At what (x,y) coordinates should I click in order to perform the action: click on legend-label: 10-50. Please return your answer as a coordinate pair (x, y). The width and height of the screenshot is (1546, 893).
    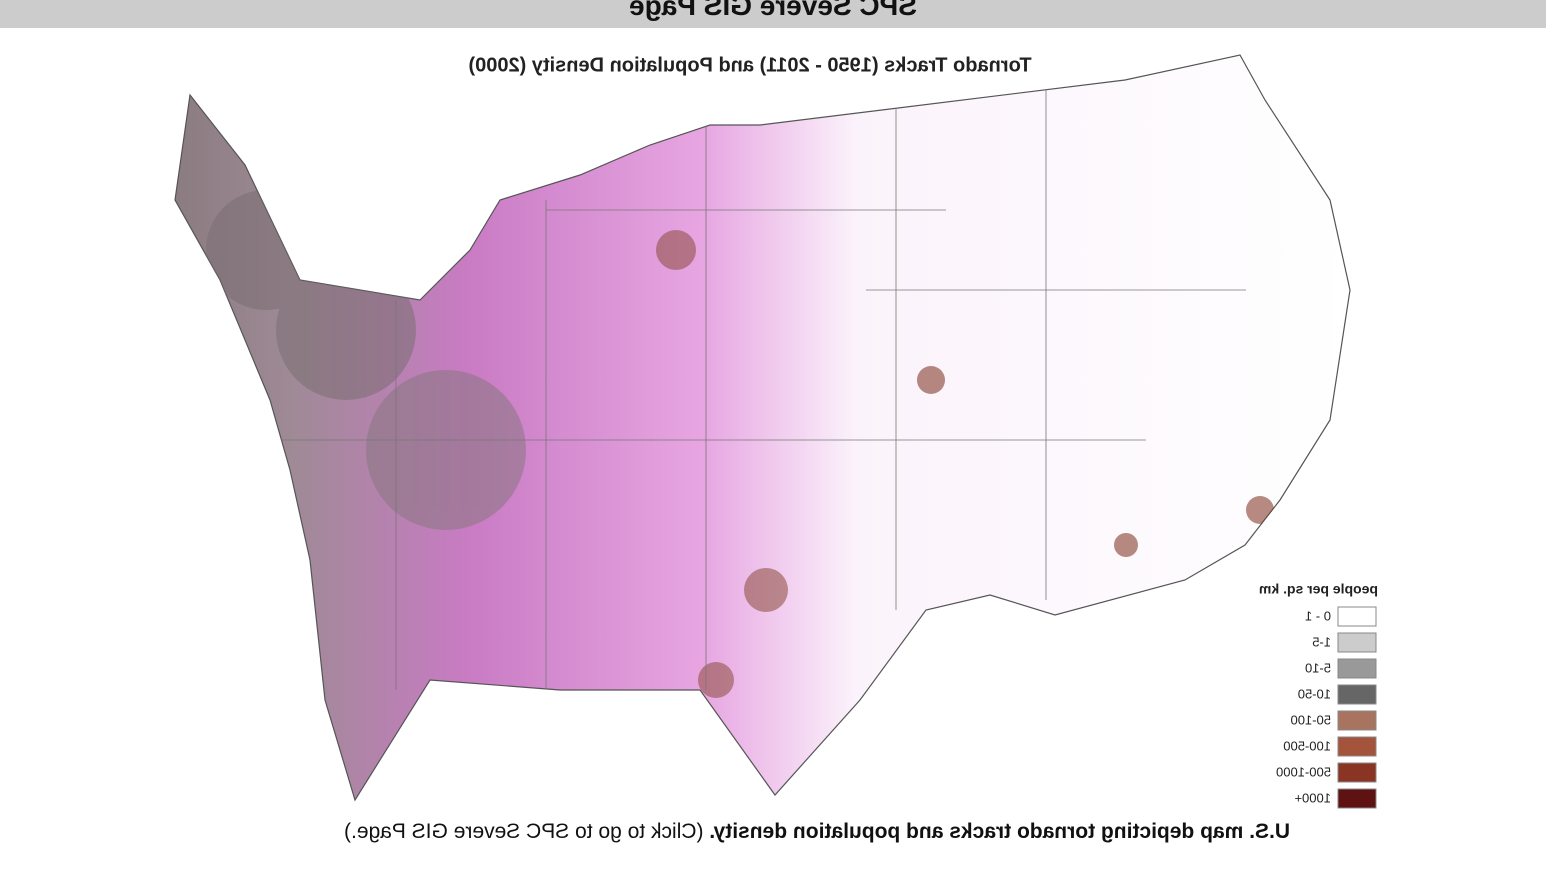
    Looking at the image, I should click on (1314, 693).